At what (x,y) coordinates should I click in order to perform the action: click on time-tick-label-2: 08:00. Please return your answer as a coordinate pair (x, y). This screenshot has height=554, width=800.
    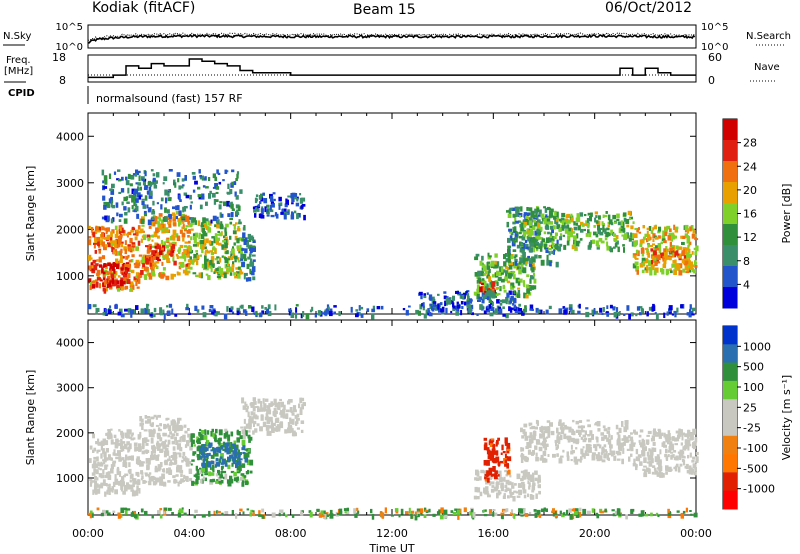
    Looking at the image, I should click on (291, 533).